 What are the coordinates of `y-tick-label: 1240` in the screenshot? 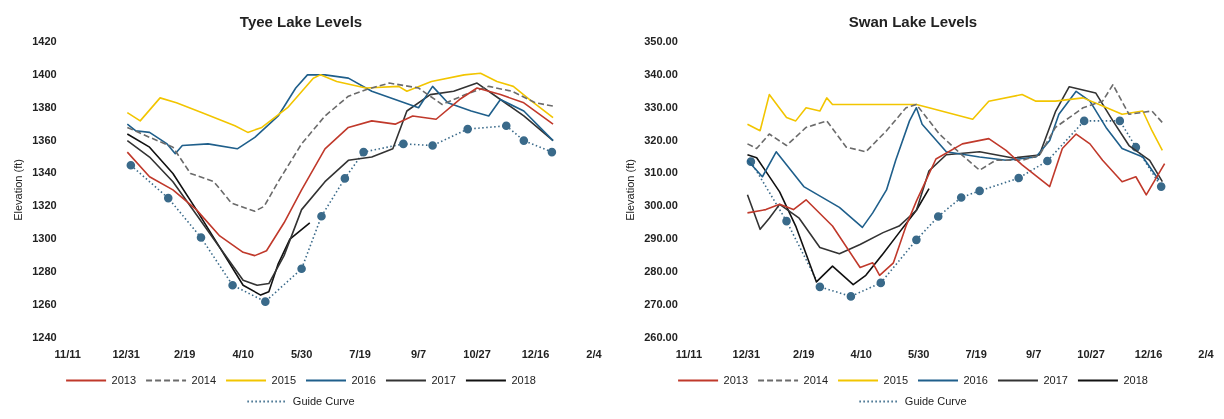 It's located at (44, 336).